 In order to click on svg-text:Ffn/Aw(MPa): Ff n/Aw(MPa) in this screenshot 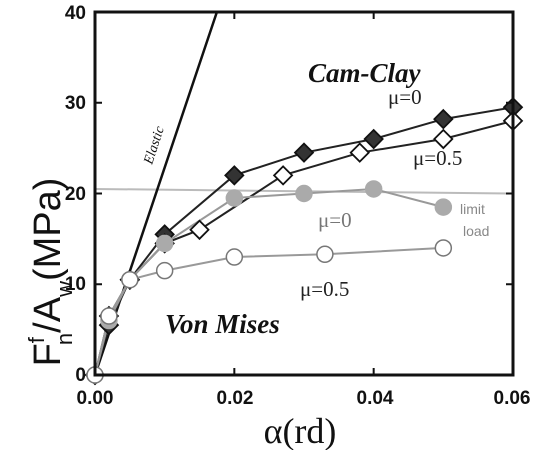, I will do `click(50, 272)`.